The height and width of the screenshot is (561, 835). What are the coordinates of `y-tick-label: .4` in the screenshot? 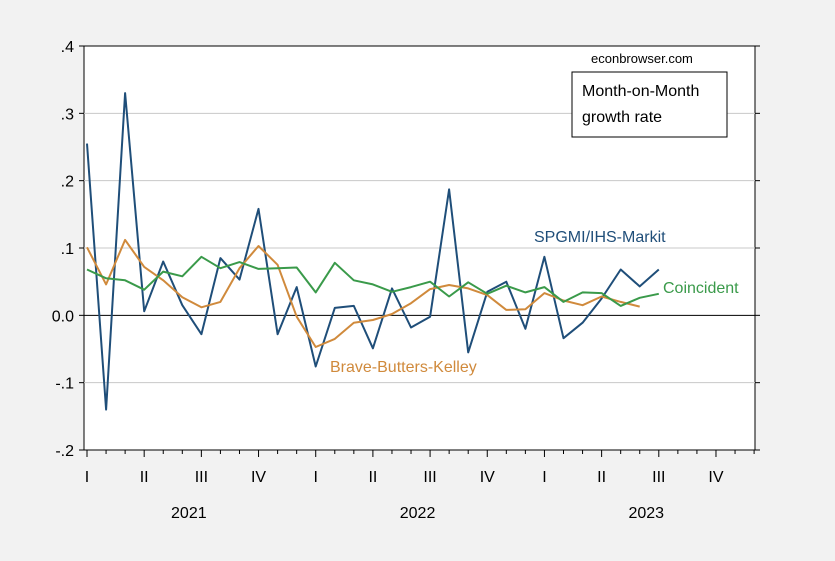 It's located at (67, 47).